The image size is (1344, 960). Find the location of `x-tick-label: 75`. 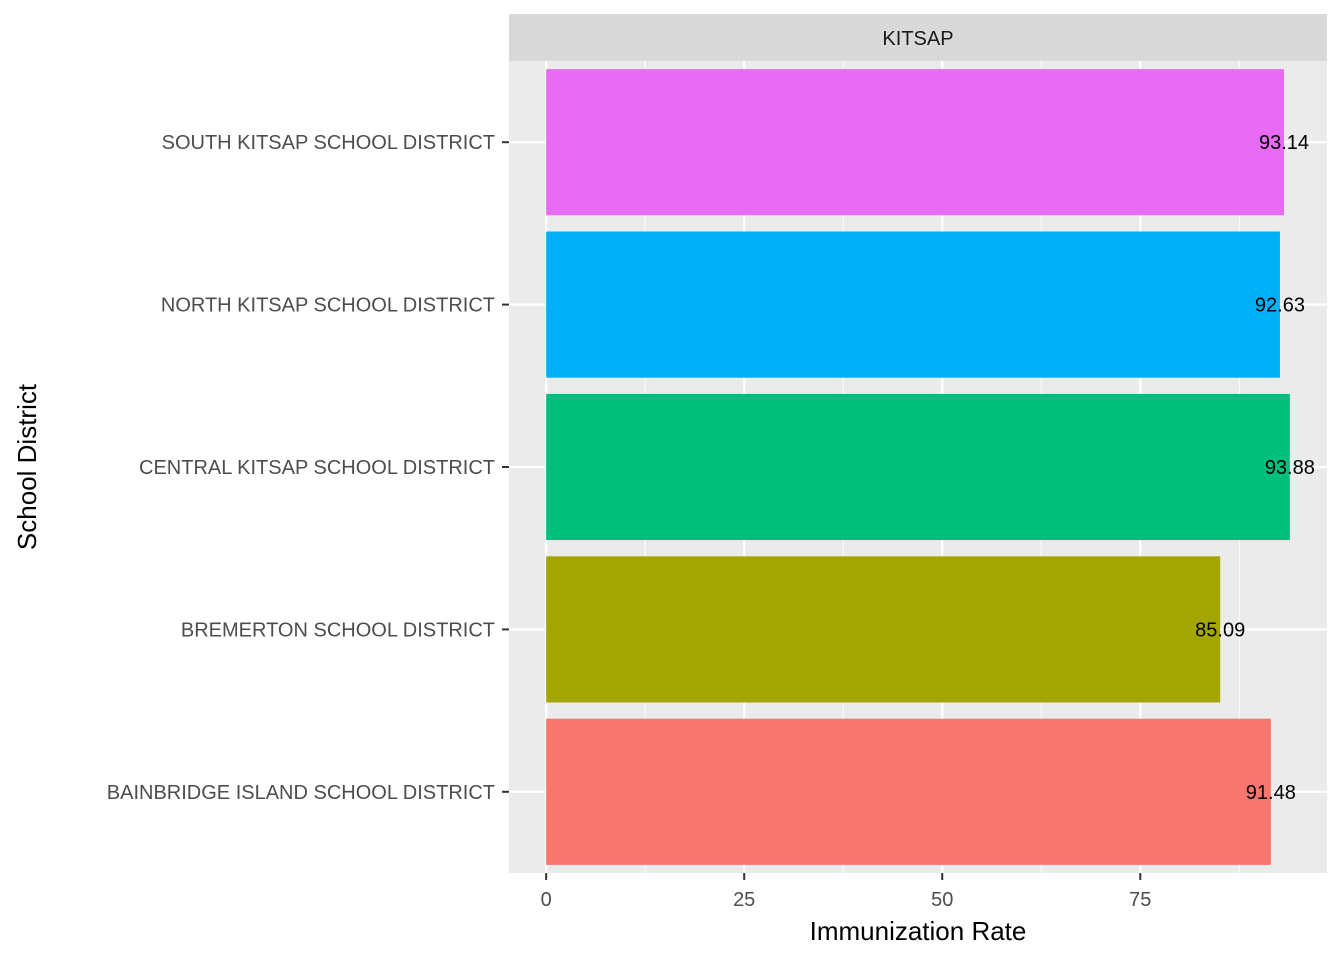

x-tick-label: 75 is located at coordinates (1140, 900).